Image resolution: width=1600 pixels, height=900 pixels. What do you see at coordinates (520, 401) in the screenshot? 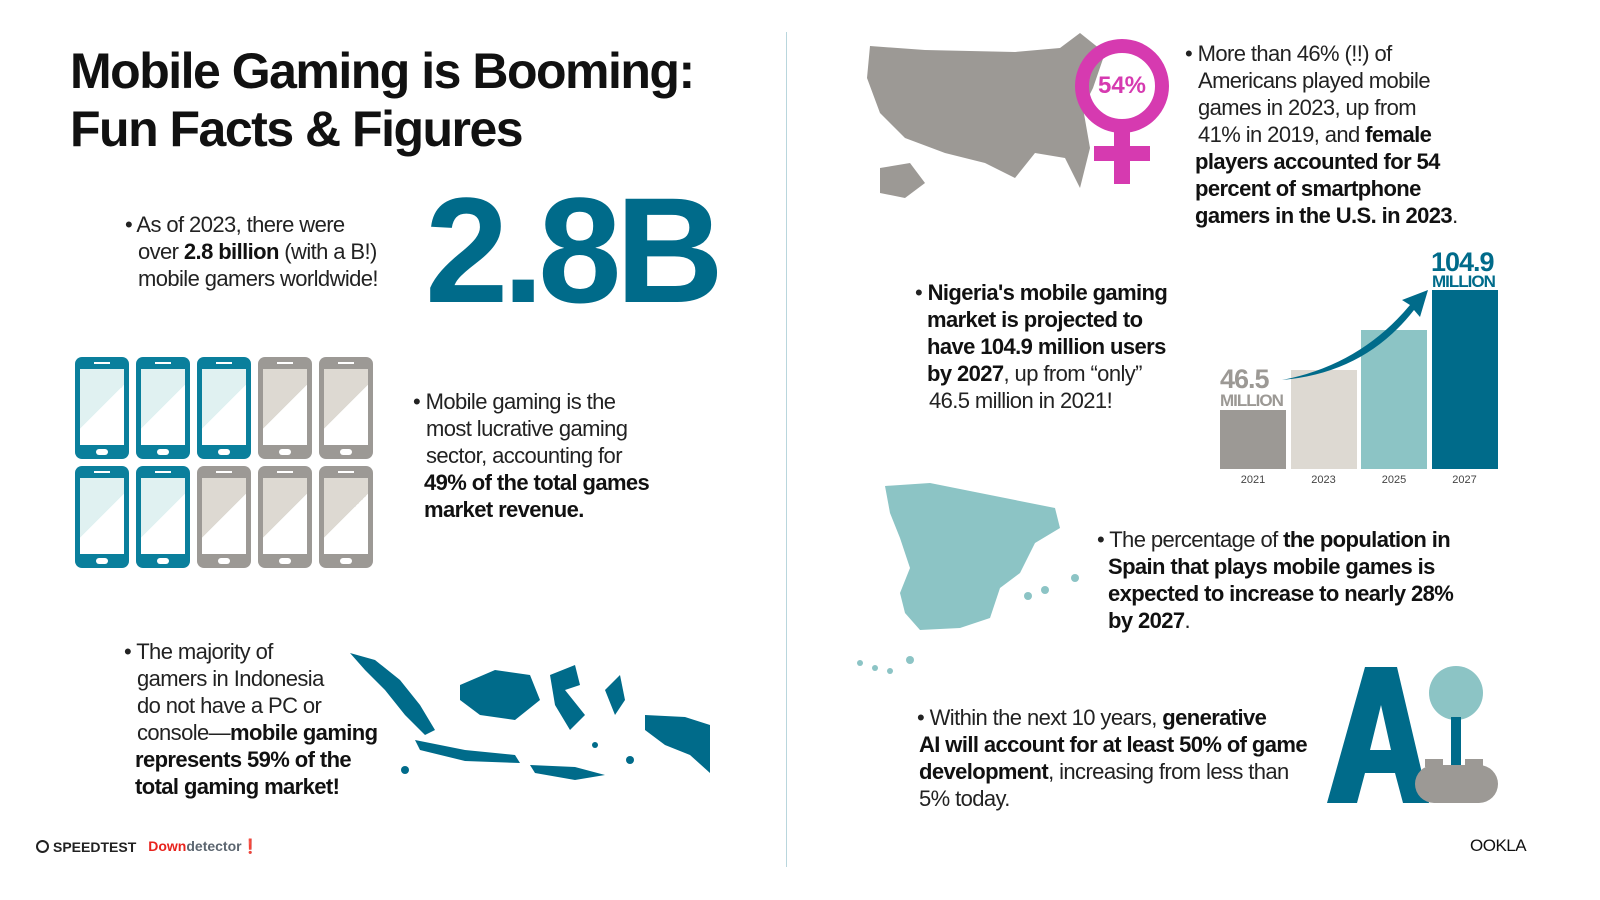
I see `text: Mobile gaming is the` at bounding box center [520, 401].